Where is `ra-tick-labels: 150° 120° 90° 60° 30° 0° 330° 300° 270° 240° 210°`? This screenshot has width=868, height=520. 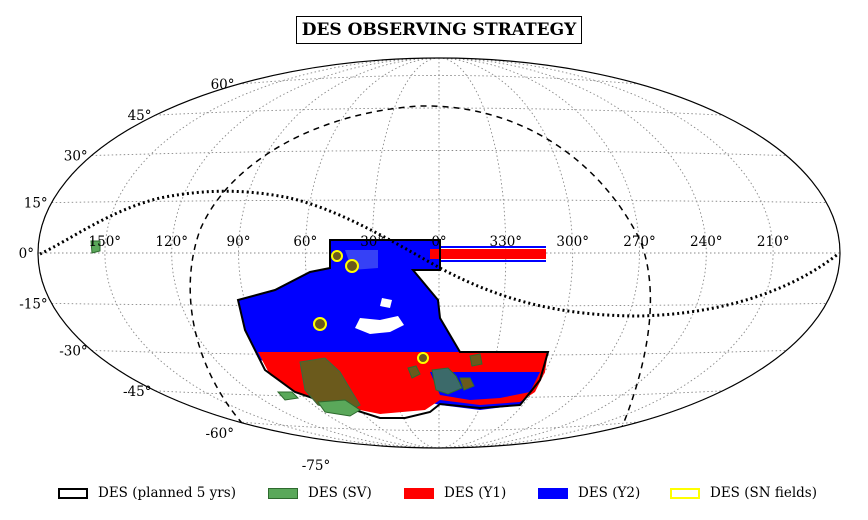 ra-tick-labels: 150° 120° 90° 60° 30° 0° 330° 300° 270° 240° 210° is located at coordinates (439, 242).